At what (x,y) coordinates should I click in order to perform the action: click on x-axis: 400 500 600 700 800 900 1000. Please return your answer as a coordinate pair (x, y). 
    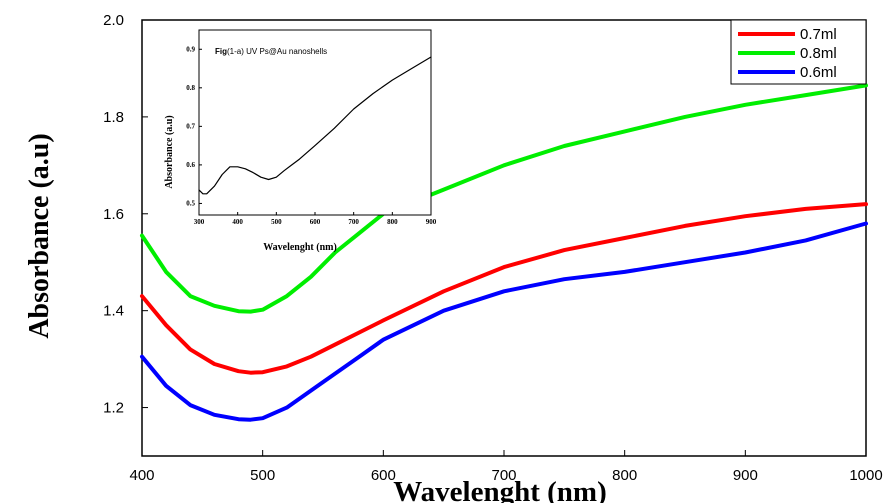
    Looking at the image, I should click on (506, 467).